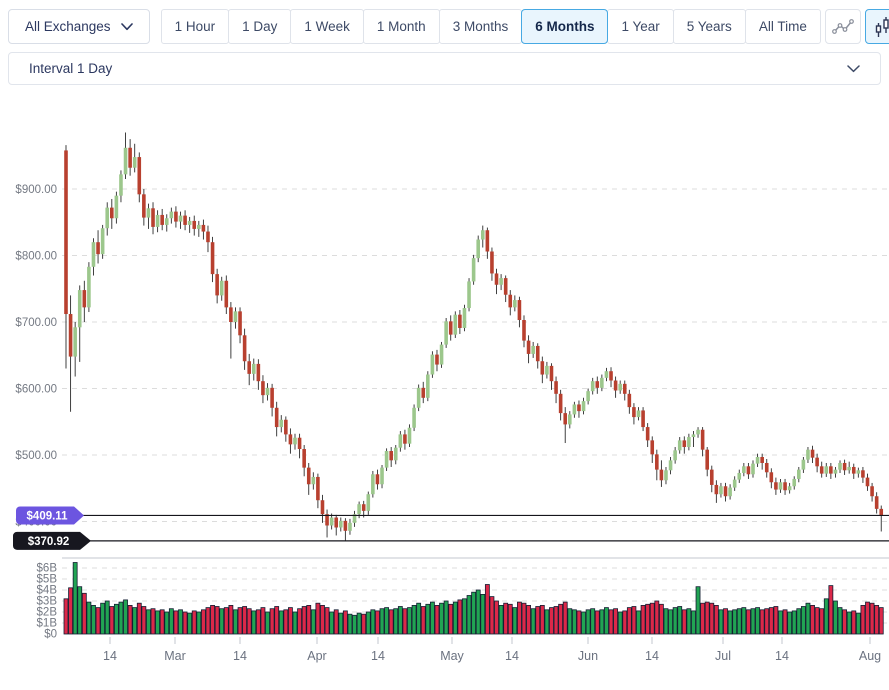 The width and height of the screenshot is (889, 690). What do you see at coordinates (444, 68) in the screenshot?
I see `interval-selector: Interval 1 Day` at bounding box center [444, 68].